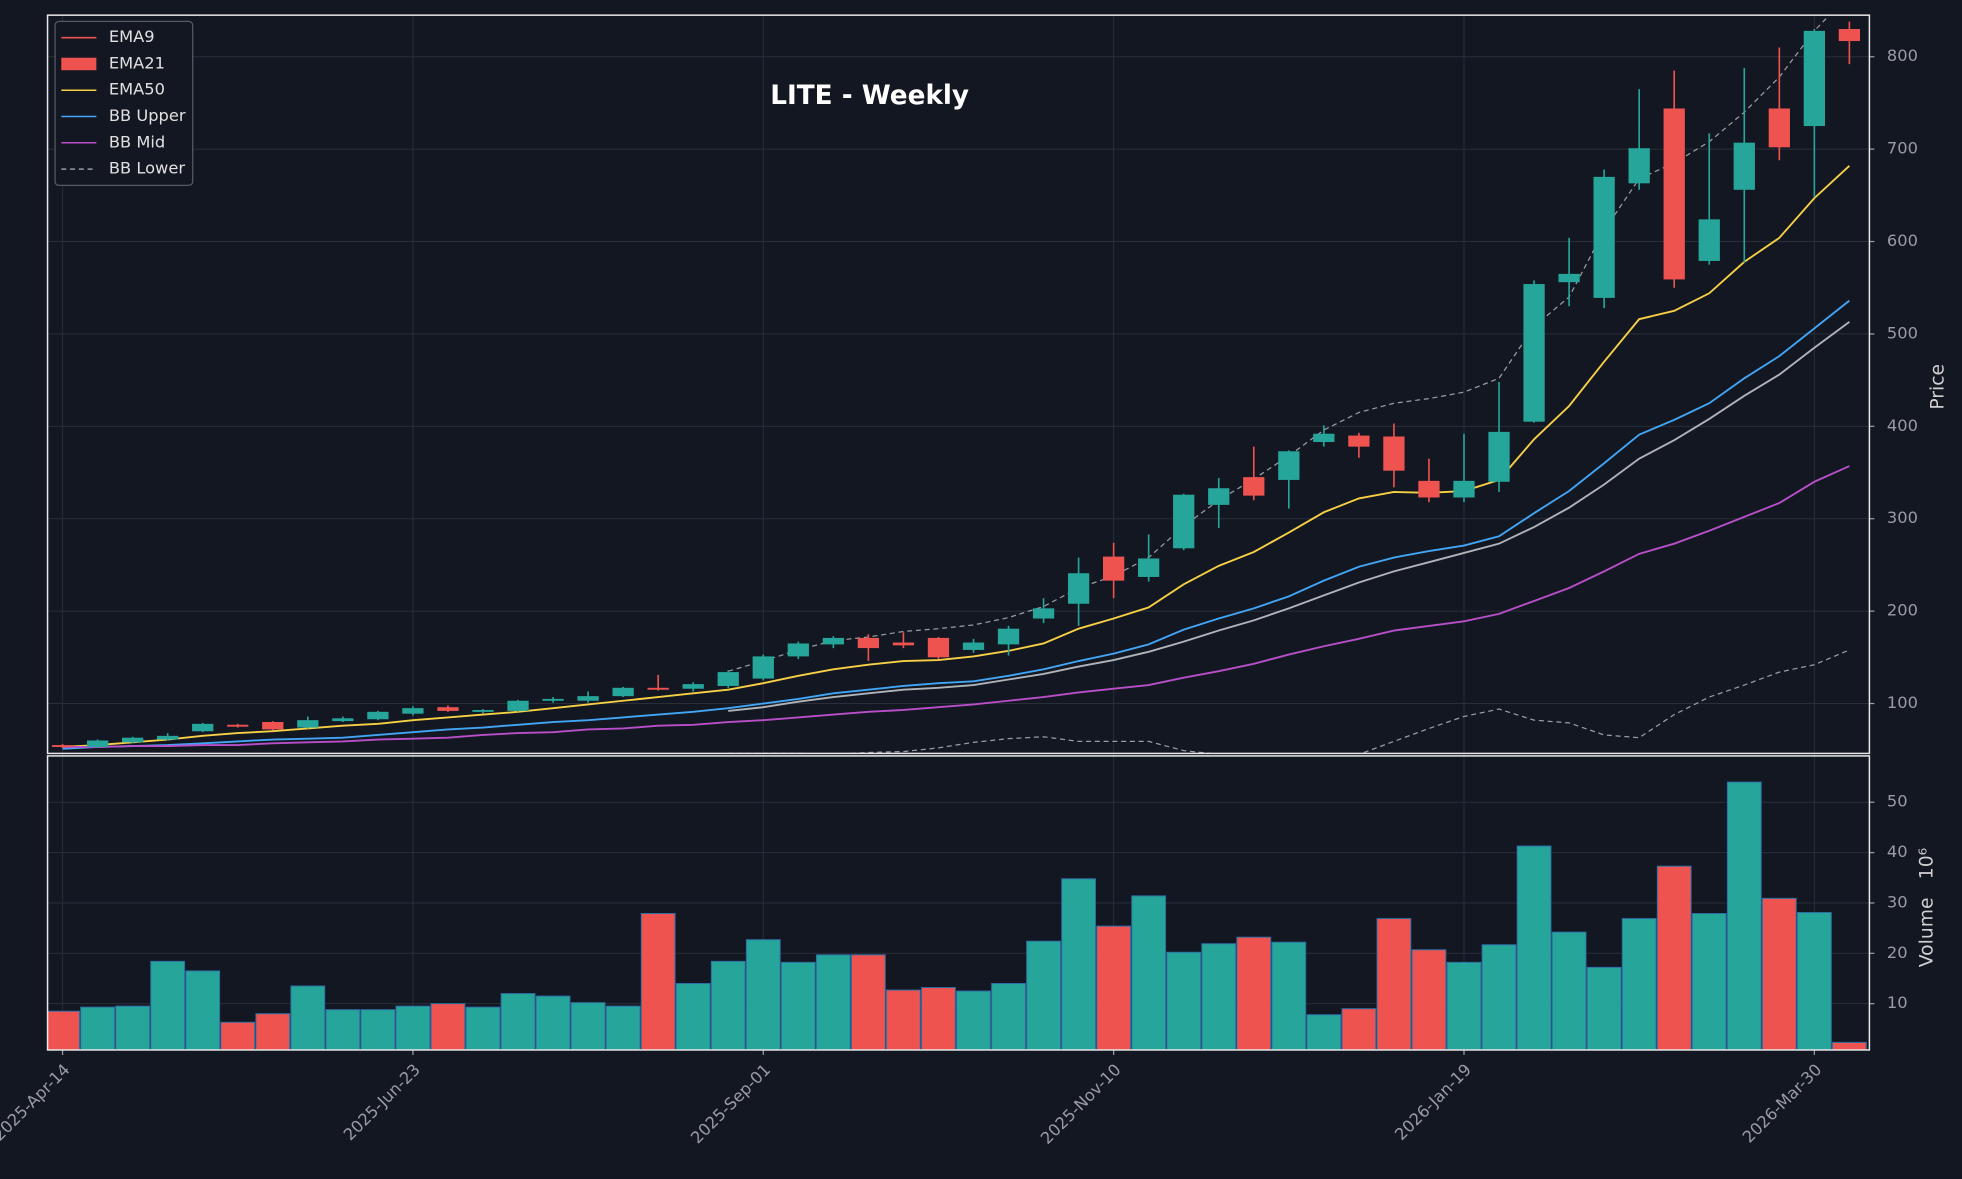 Image resolution: width=1962 pixels, height=1179 pixels. Describe the element at coordinates (1926, 932) in the screenshot. I see `volume-axis-label: Volume` at that location.